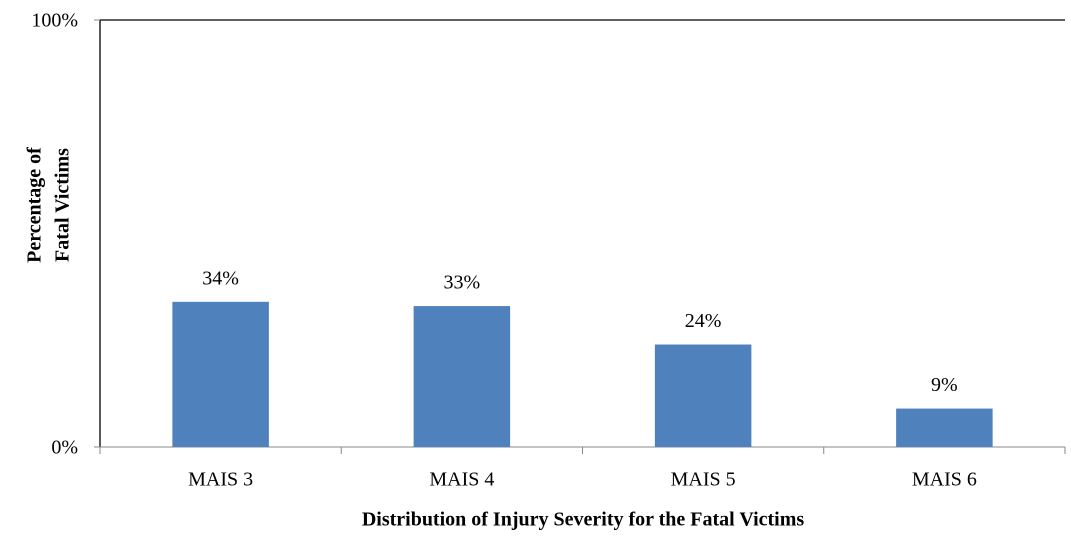 Image resolution: width=1071 pixels, height=536 pixels. Describe the element at coordinates (703, 480) in the screenshot. I see `x-tick-label: MAIS 5` at that location.